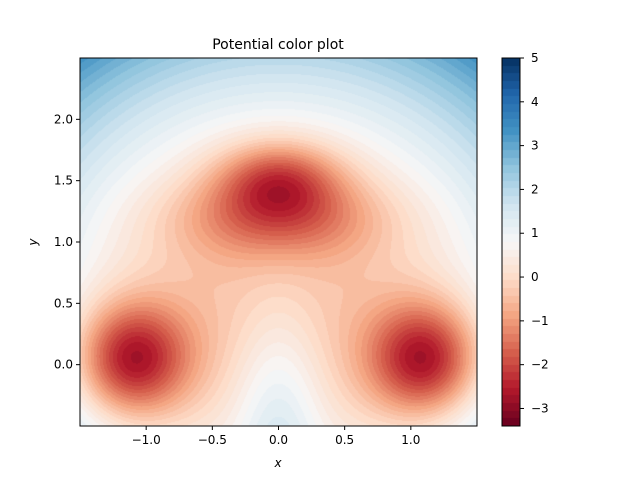  What do you see at coordinates (63, 119) in the screenshot?
I see `y-tick-label: 2.0` at bounding box center [63, 119].